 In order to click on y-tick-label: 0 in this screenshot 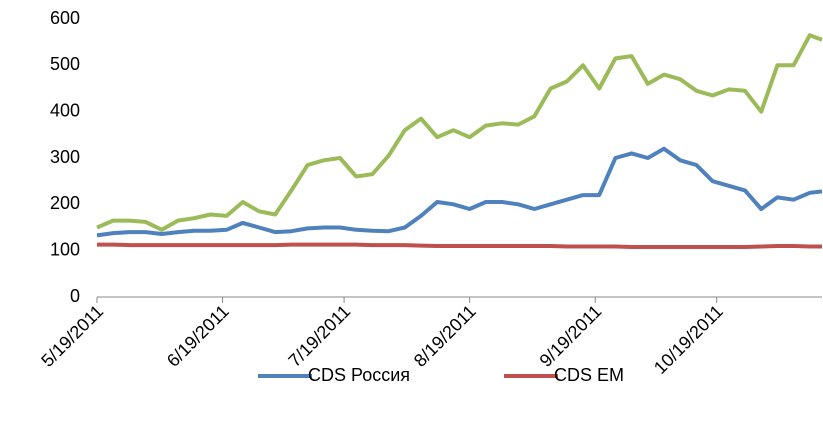, I will do `click(75, 296)`.